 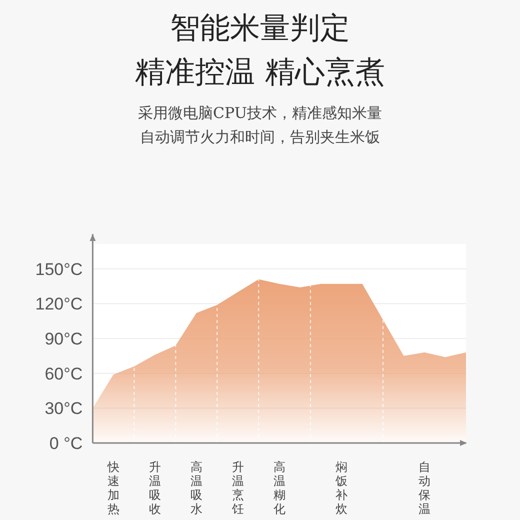 What do you see at coordinates (260, 113) in the screenshot?
I see `text: 采用微电脑CPU技术，精准感知米量` at bounding box center [260, 113].